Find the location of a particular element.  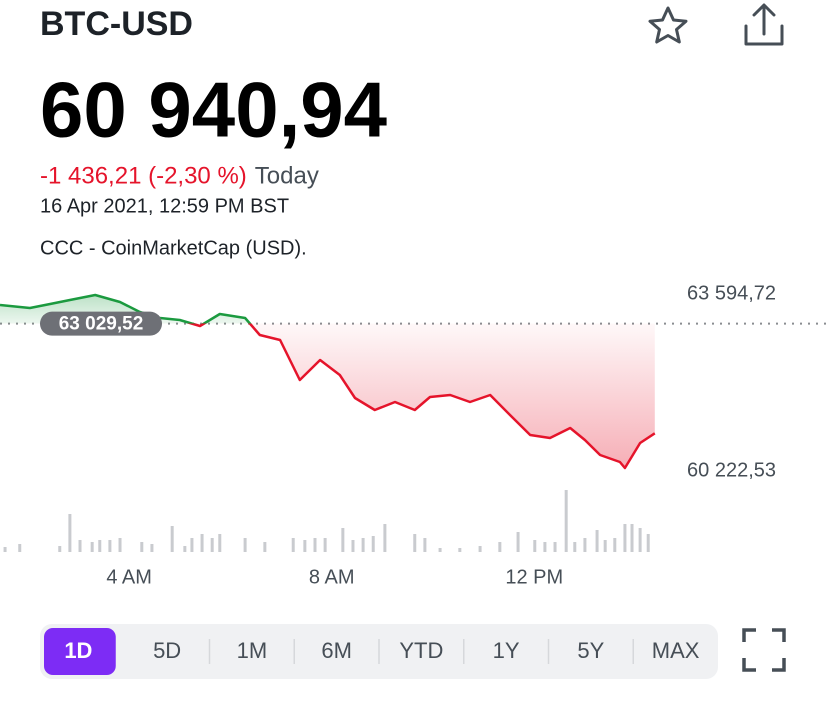

range-button: MAX is located at coordinates (676, 650).